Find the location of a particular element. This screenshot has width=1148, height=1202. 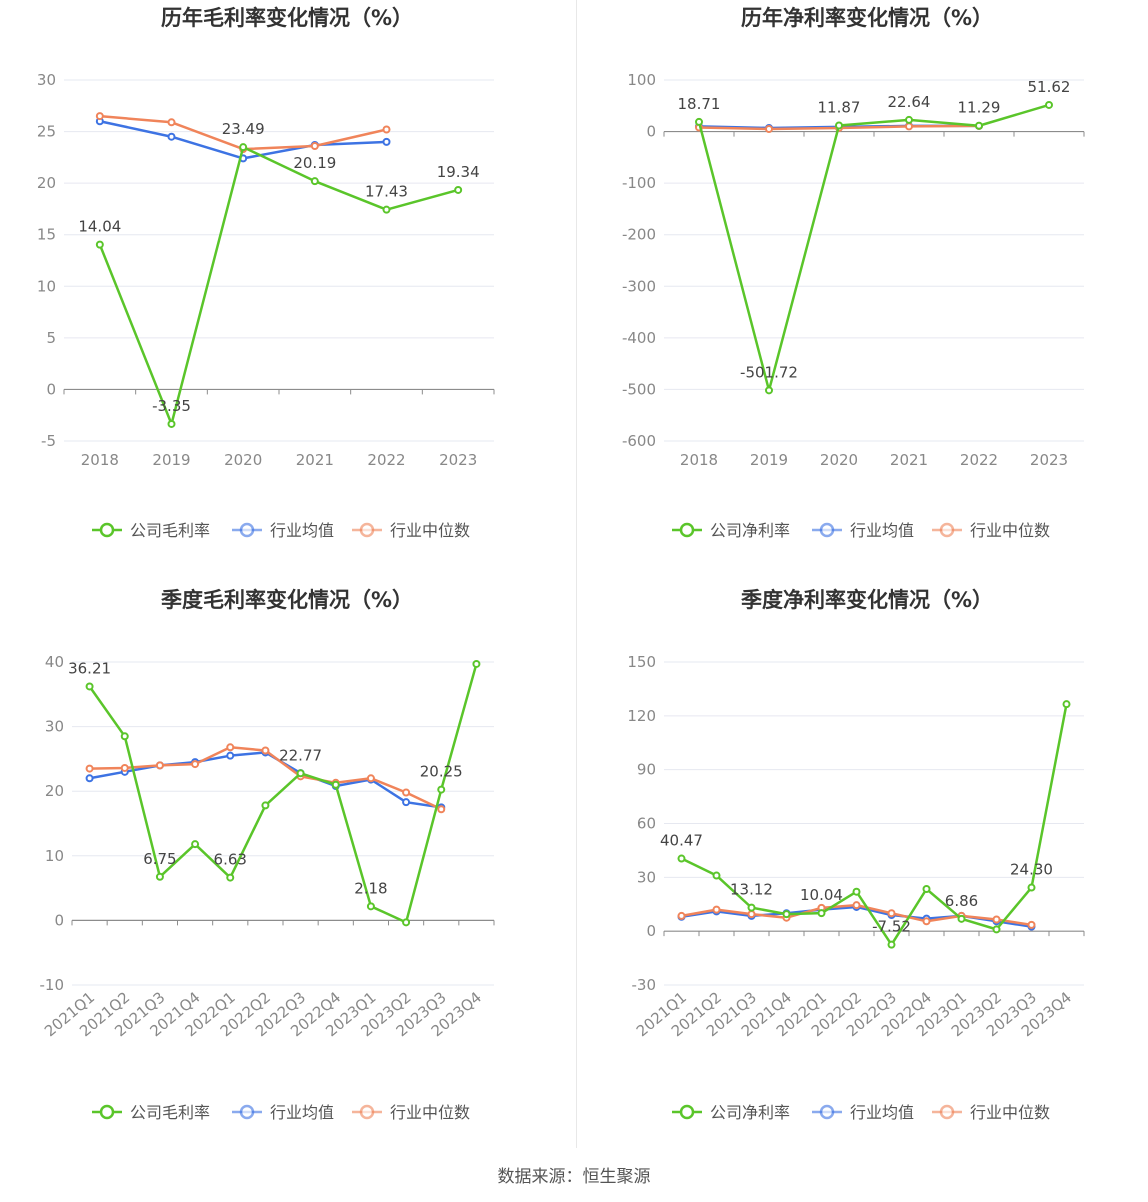

y-tick-label: -5 is located at coordinates (48, 441).